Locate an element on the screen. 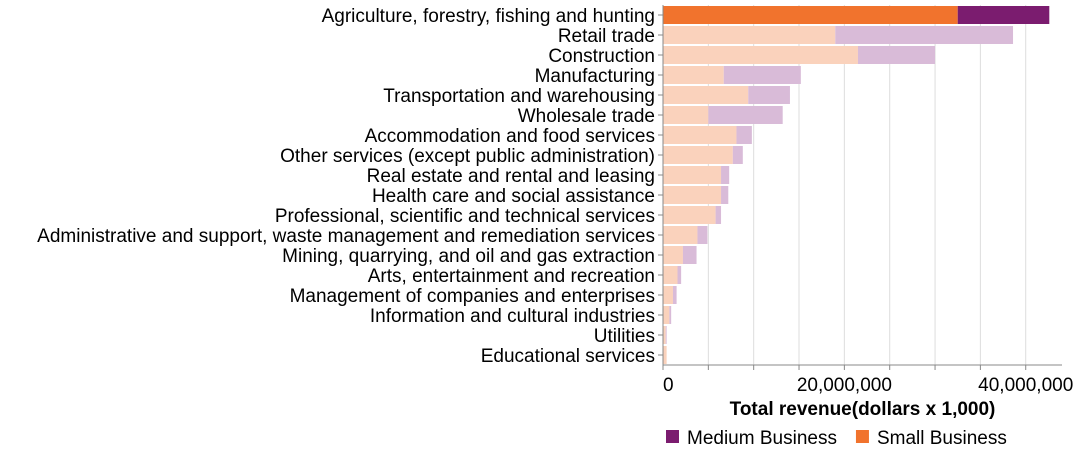  category-label: Accommodation and food services is located at coordinates (510, 136).